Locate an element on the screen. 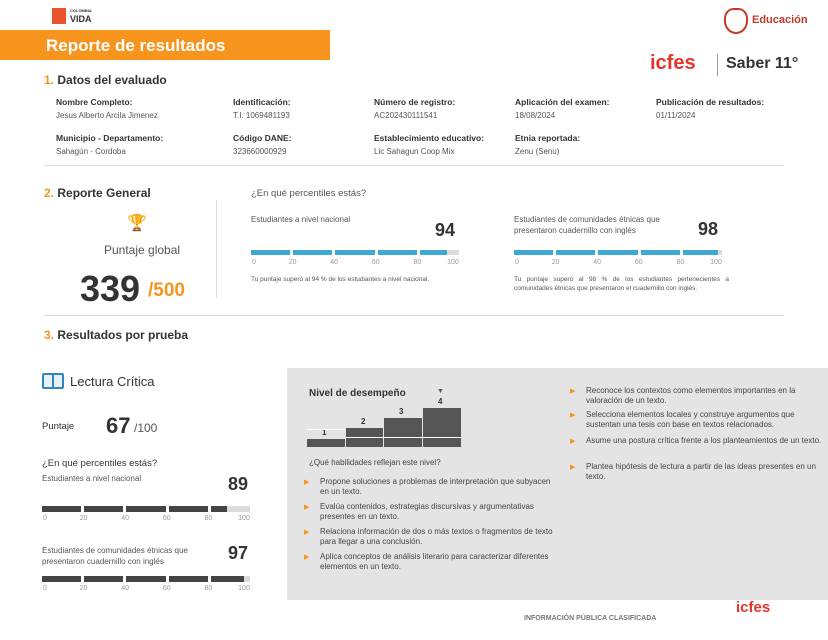 Image resolution: width=828 pixels, height=640 pixels. field-value: 18/08/2024 is located at coordinates (535, 115).